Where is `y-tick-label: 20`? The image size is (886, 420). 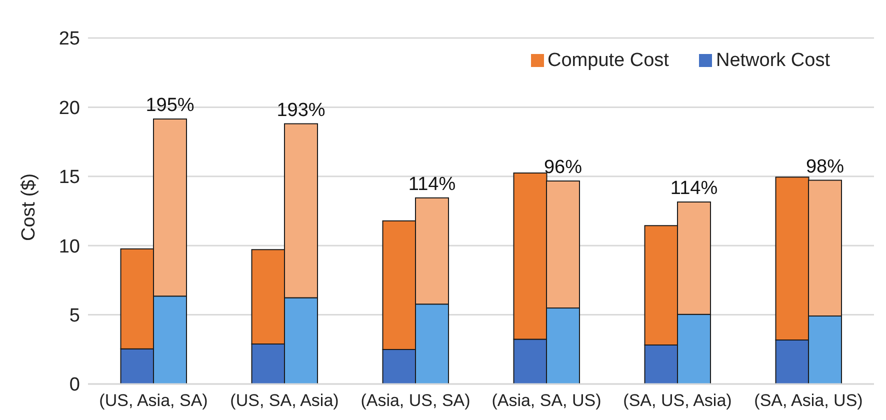 y-tick-label: 20 is located at coordinates (69, 108).